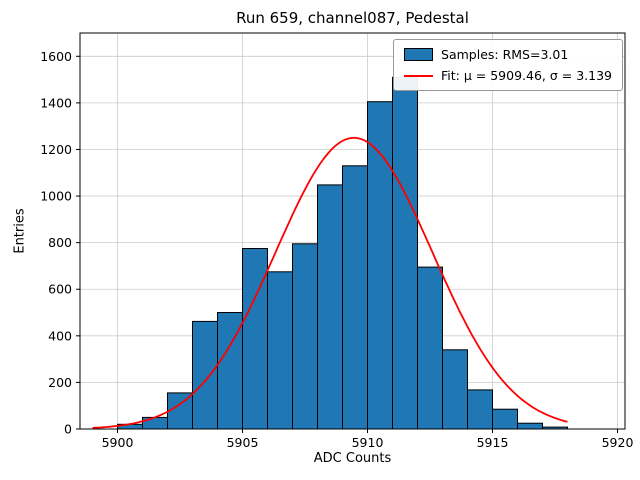 The height and width of the screenshot is (480, 640). What do you see at coordinates (352, 458) in the screenshot?
I see `x-axis-label: ADC Counts` at bounding box center [352, 458].